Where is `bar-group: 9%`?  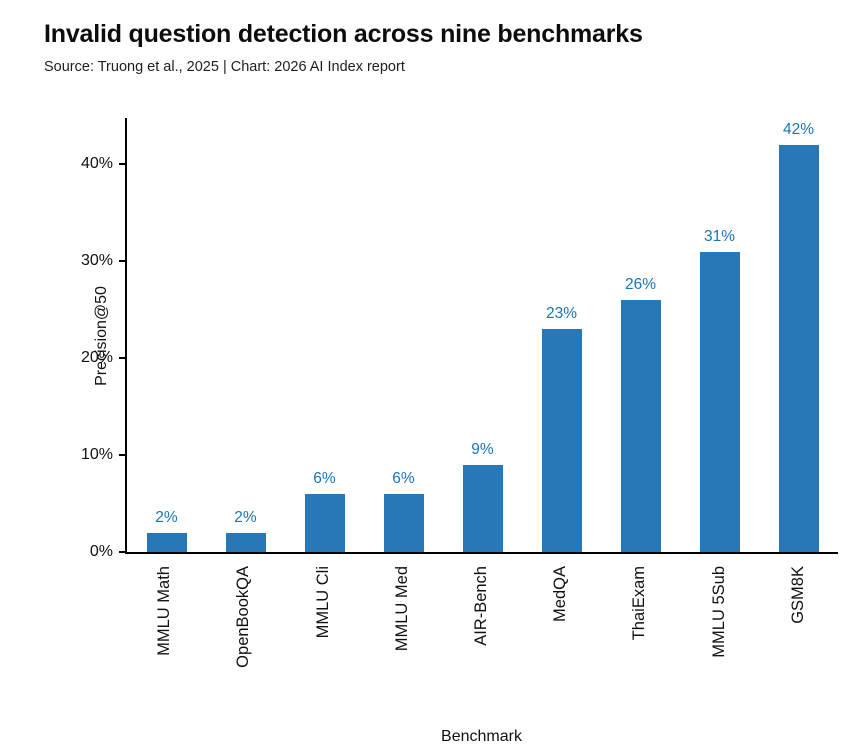 bar-group: 9% is located at coordinates (482, 335).